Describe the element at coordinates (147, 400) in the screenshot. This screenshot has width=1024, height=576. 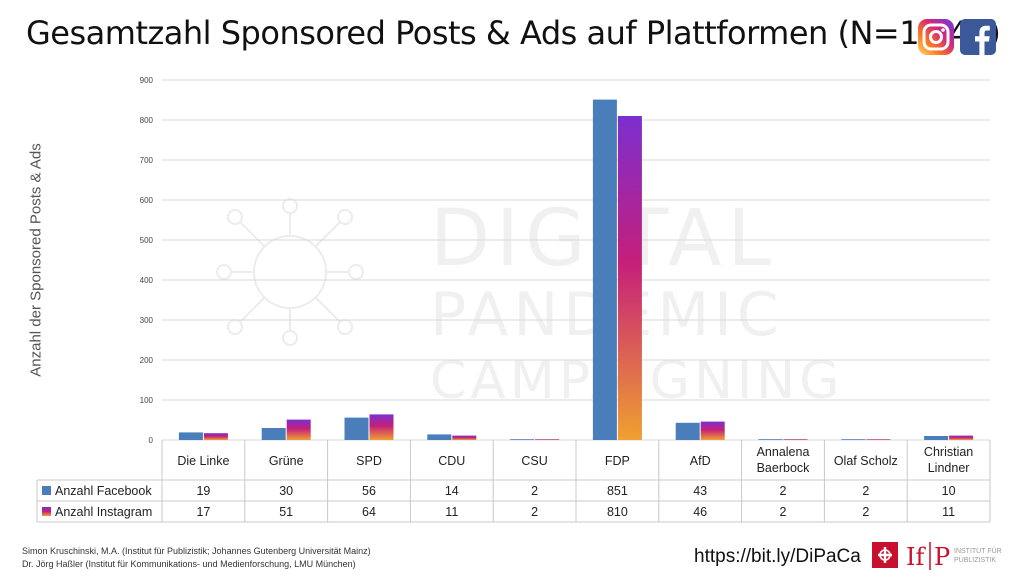
I see `y-tick-label: 100` at that location.